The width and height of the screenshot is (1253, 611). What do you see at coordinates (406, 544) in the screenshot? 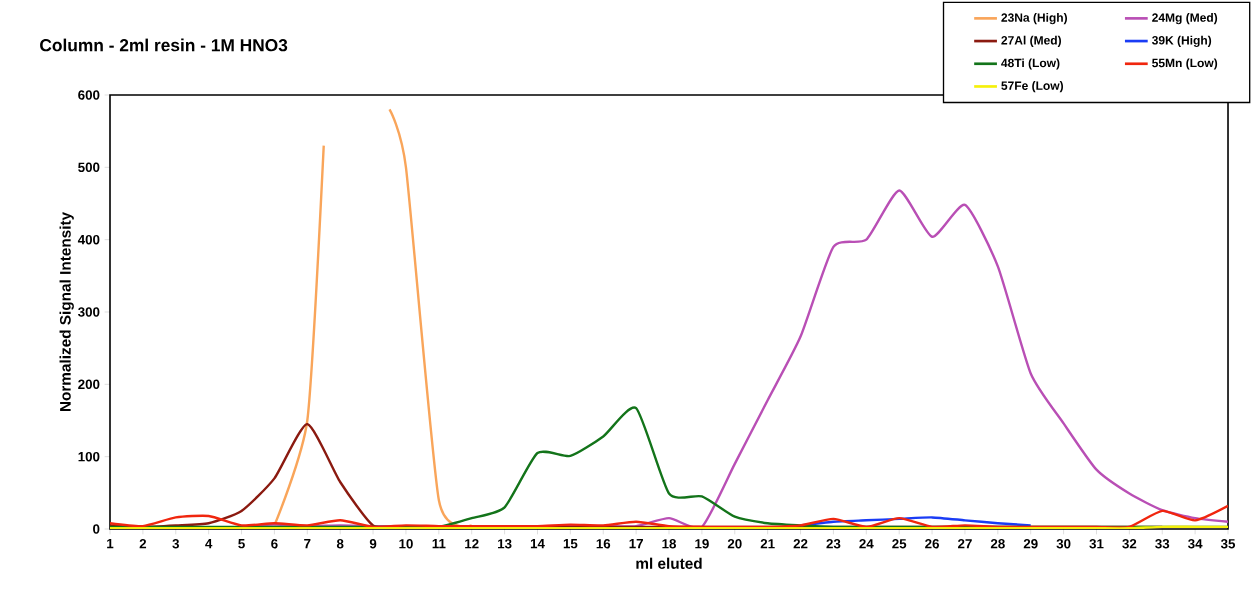
I see `x-tick-label: 10` at bounding box center [406, 544].